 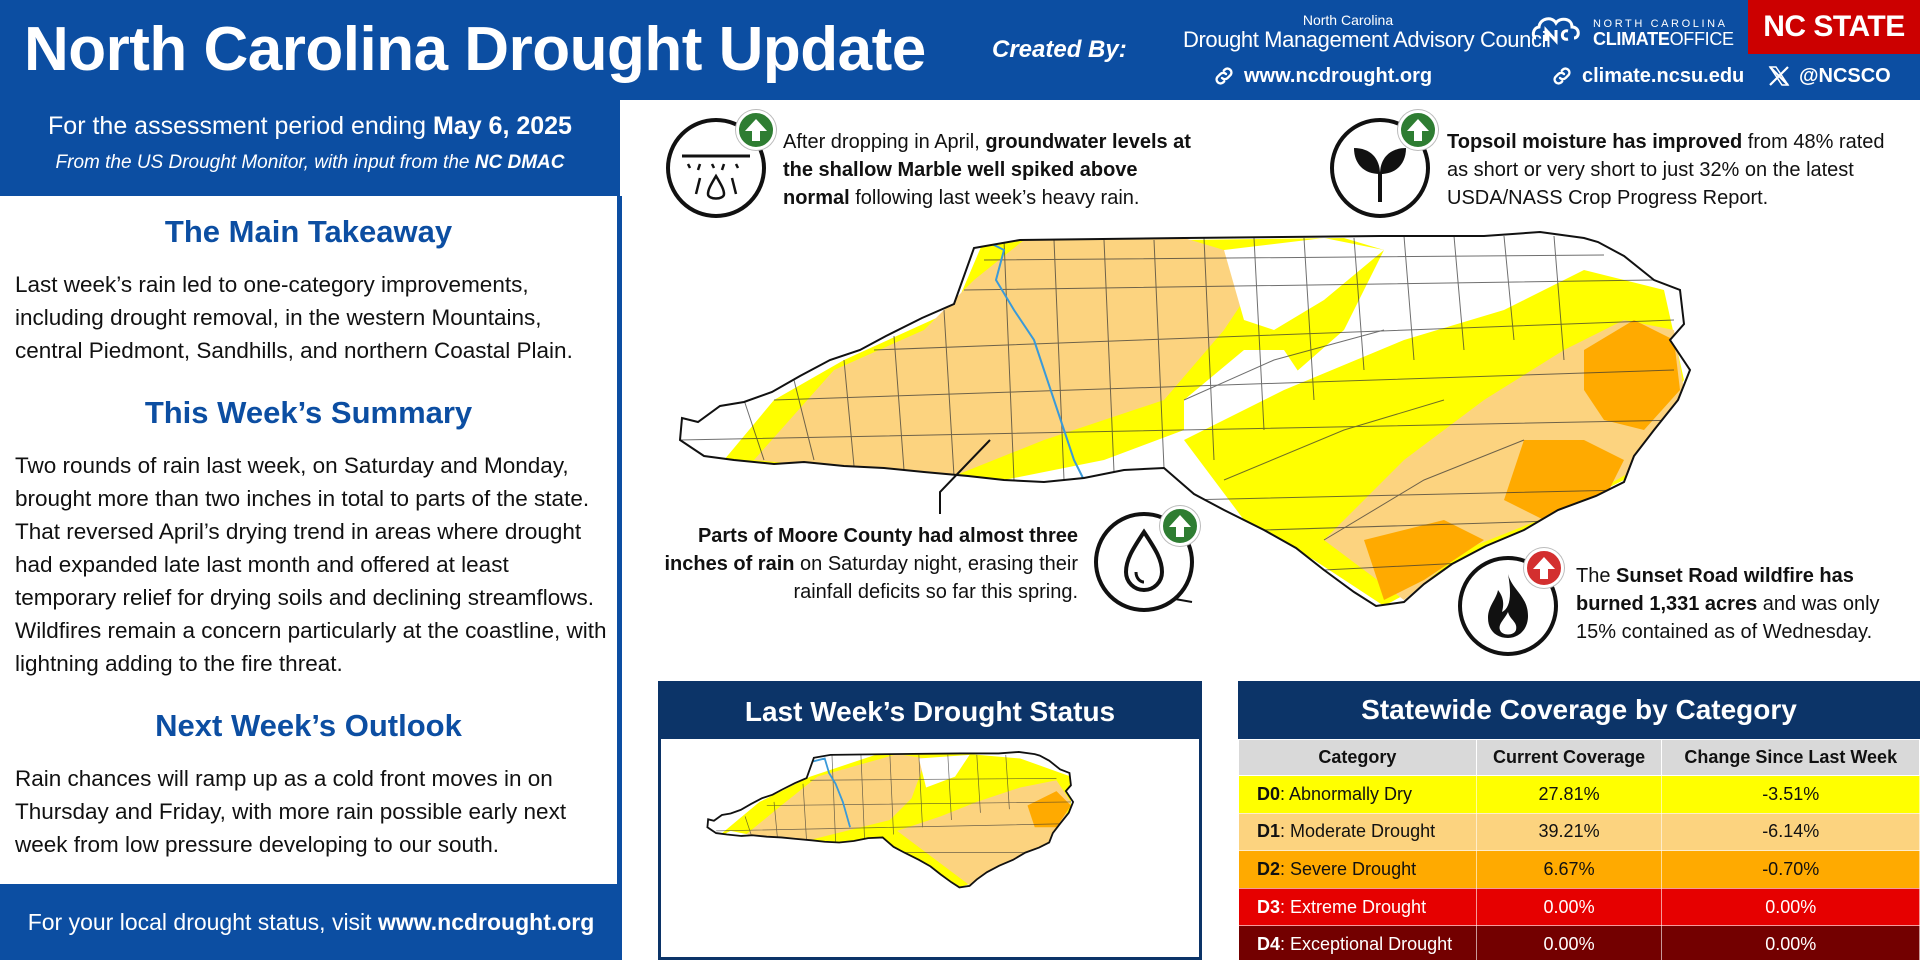 I want to click on x-logo-icon, so click(x=1779, y=76).